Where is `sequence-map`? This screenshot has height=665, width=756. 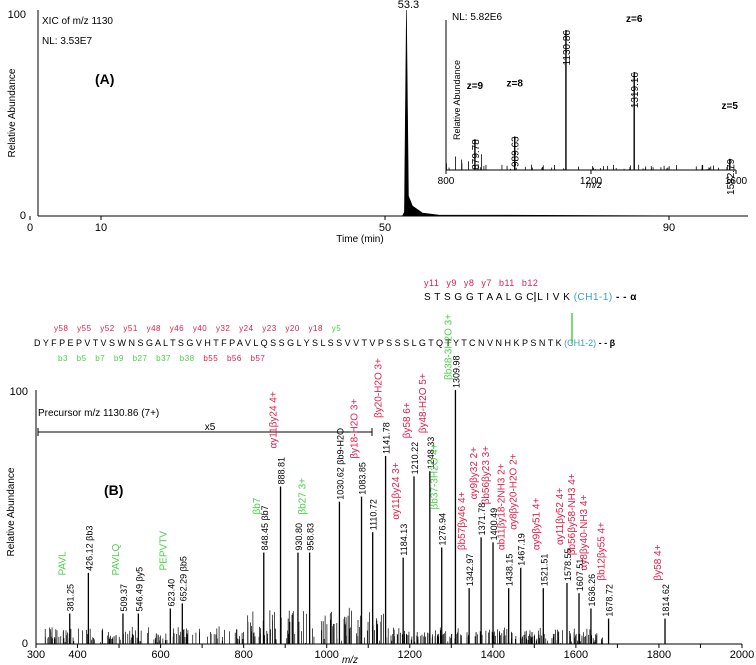
sequence-map is located at coordinates (553, 318).